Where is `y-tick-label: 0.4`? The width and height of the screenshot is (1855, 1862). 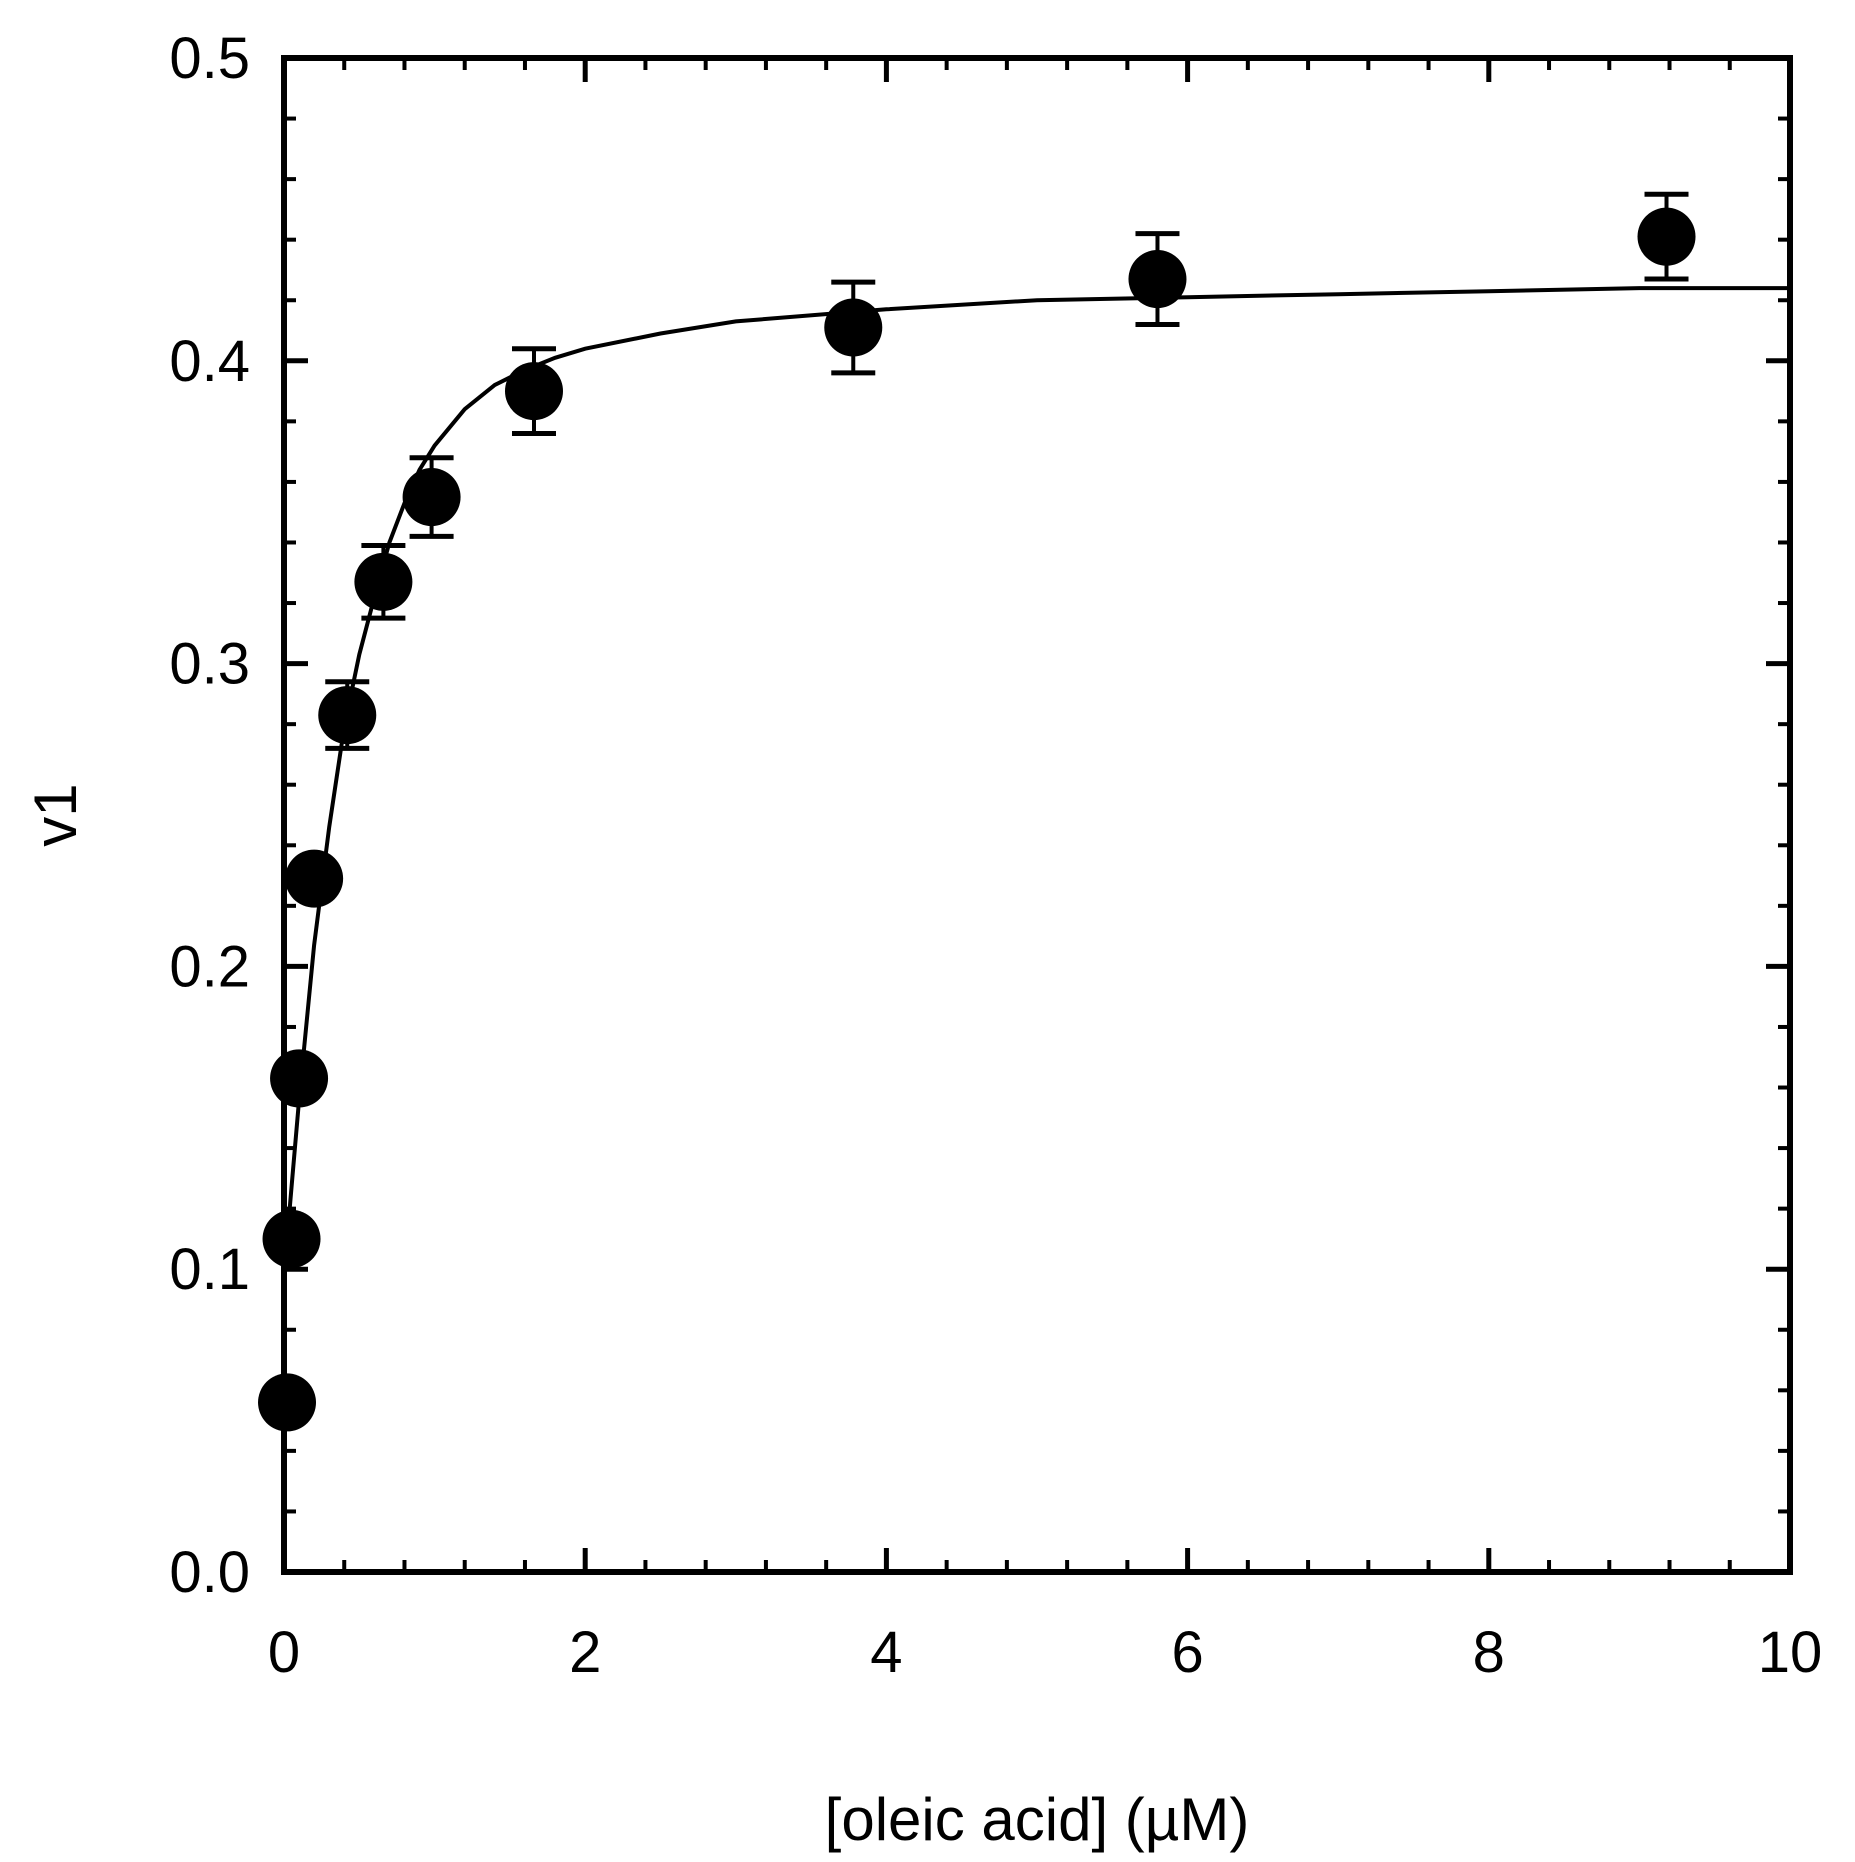 y-tick-label: 0.4 is located at coordinates (209, 361).